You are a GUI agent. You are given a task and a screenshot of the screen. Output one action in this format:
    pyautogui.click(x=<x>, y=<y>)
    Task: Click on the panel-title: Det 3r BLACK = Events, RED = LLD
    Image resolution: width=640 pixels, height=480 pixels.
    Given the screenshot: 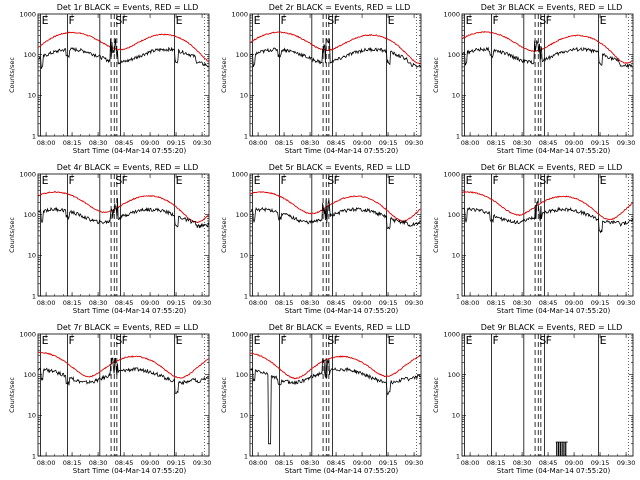 What is the action you would take?
    pyautogui.click(x=552, y=7)
    